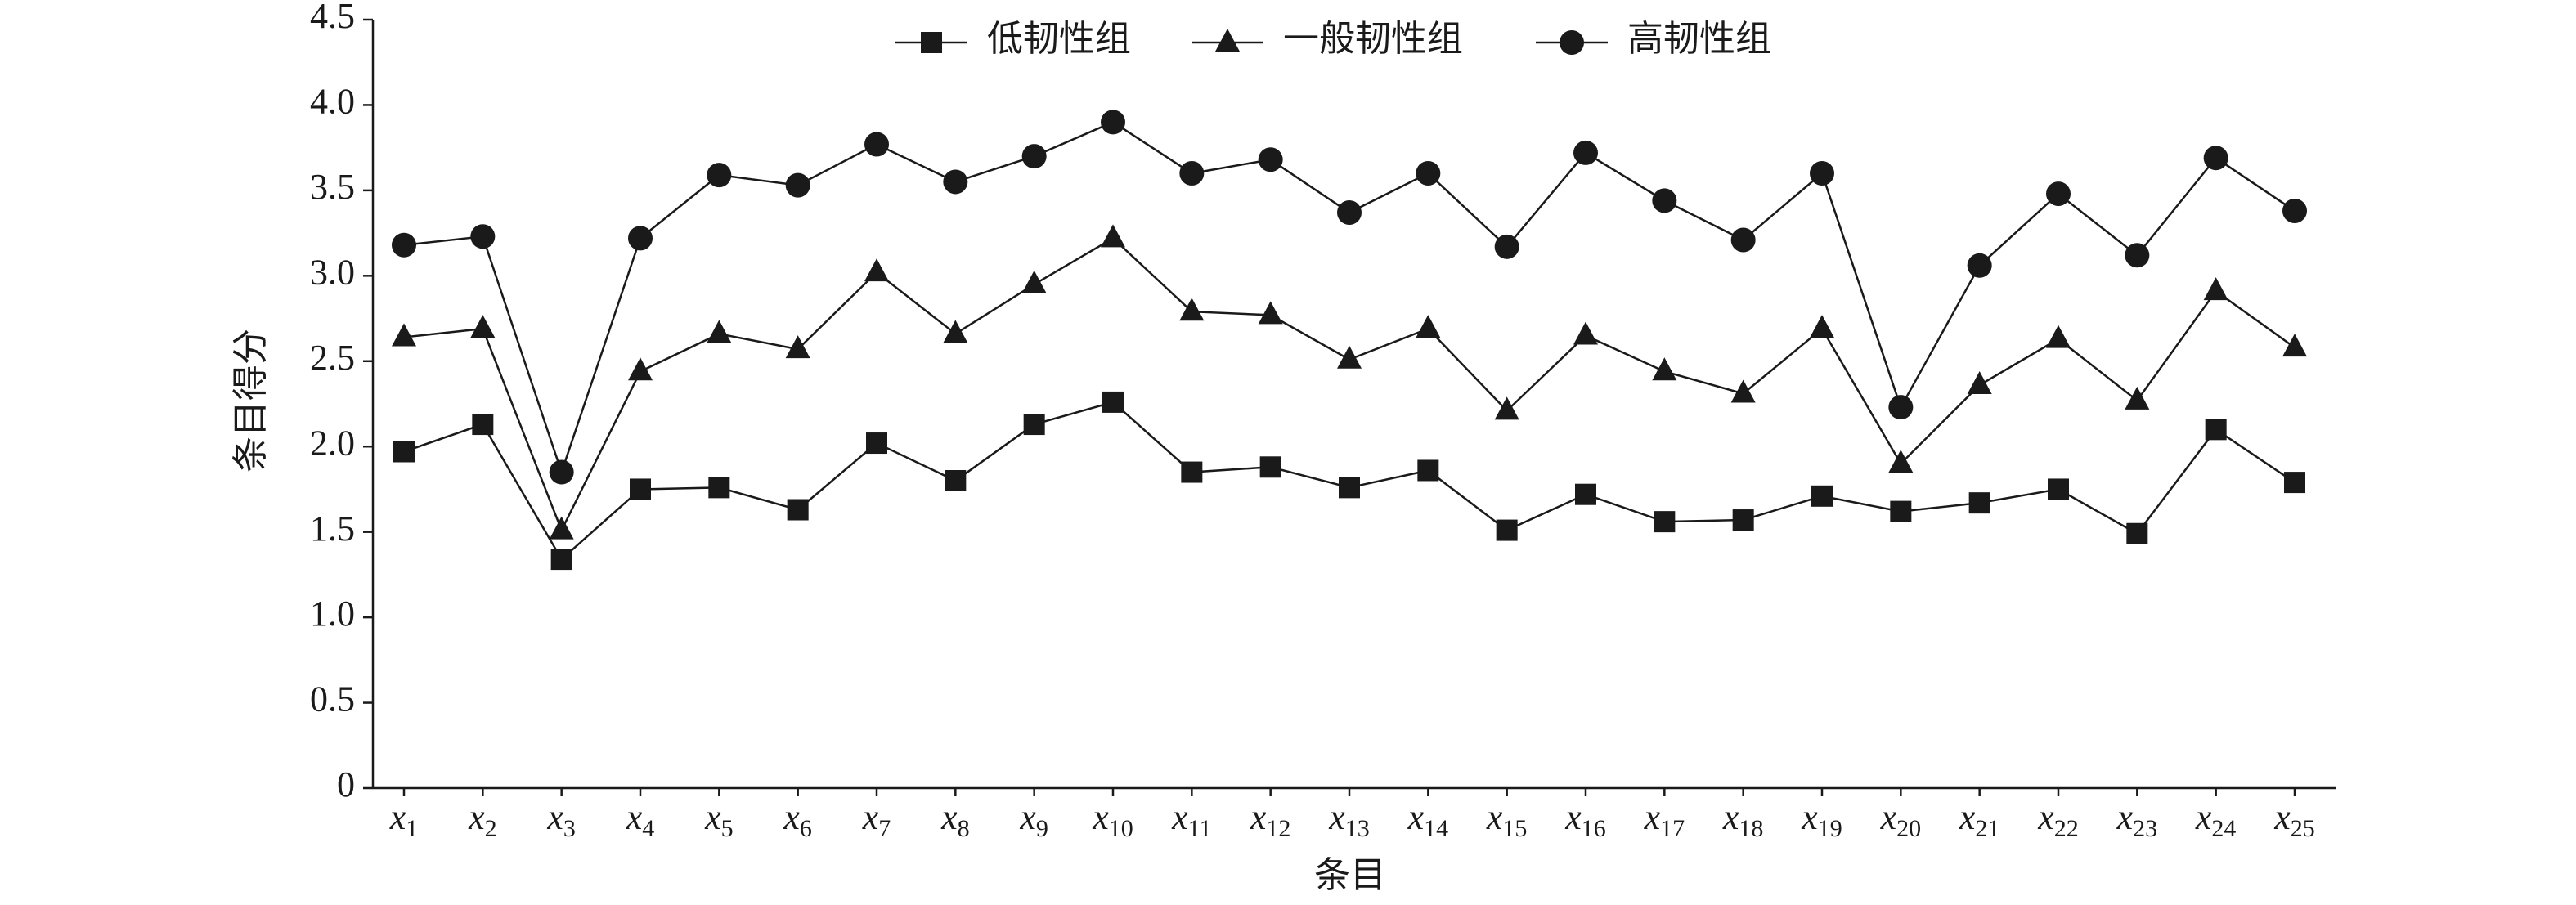 Image resolution: width=2576 pixels, height=905 pixels. I want to click on x-tick-label: x23, so click(2137, 819).